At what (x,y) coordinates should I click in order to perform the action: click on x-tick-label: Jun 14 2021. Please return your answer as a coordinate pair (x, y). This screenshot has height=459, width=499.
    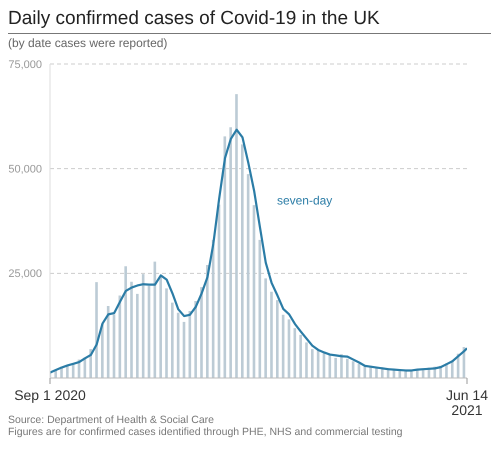
    Looking at the image, I should click on (467, 402).